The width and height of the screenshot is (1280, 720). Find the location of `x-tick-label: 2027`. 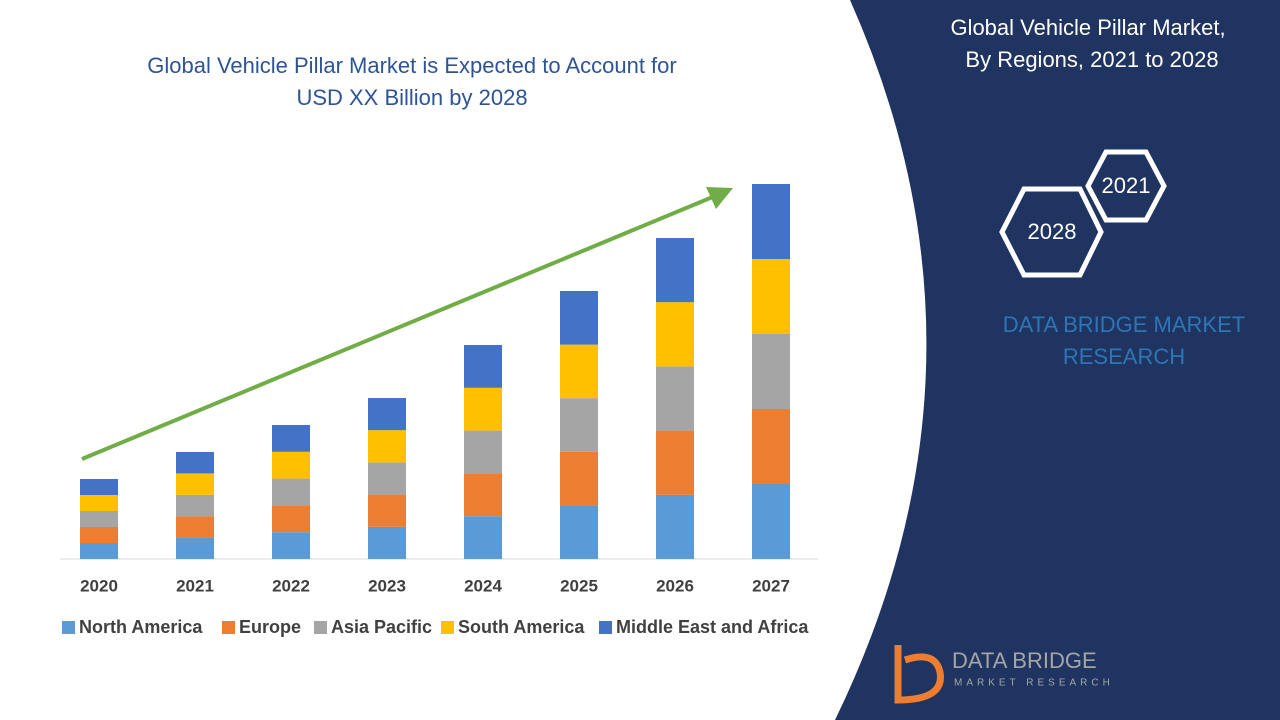

x-tick-label: 2027 is located at coordinates (771, 585).